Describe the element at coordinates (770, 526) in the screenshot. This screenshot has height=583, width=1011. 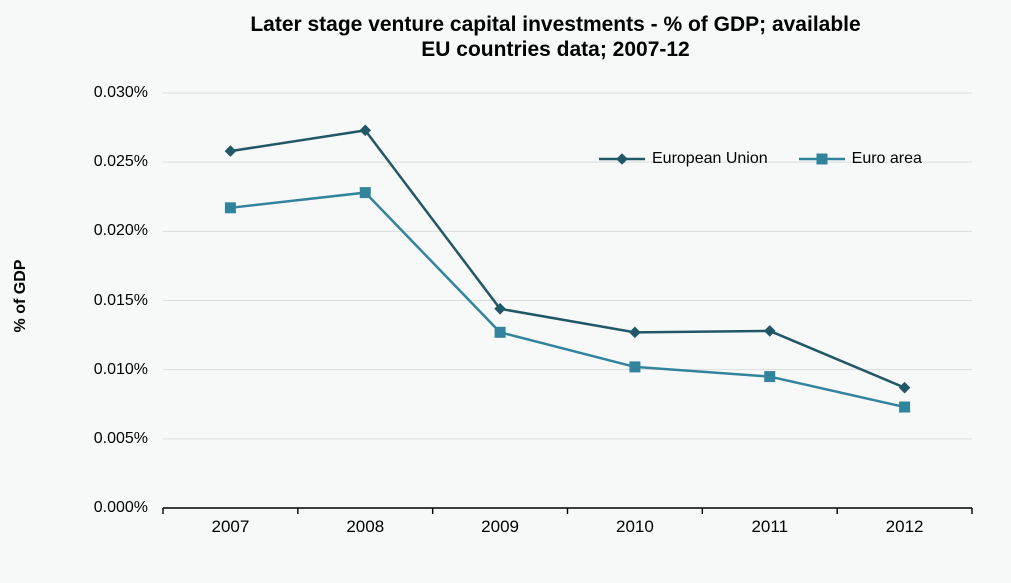
I see `x-tick-label: 2011` at that location.